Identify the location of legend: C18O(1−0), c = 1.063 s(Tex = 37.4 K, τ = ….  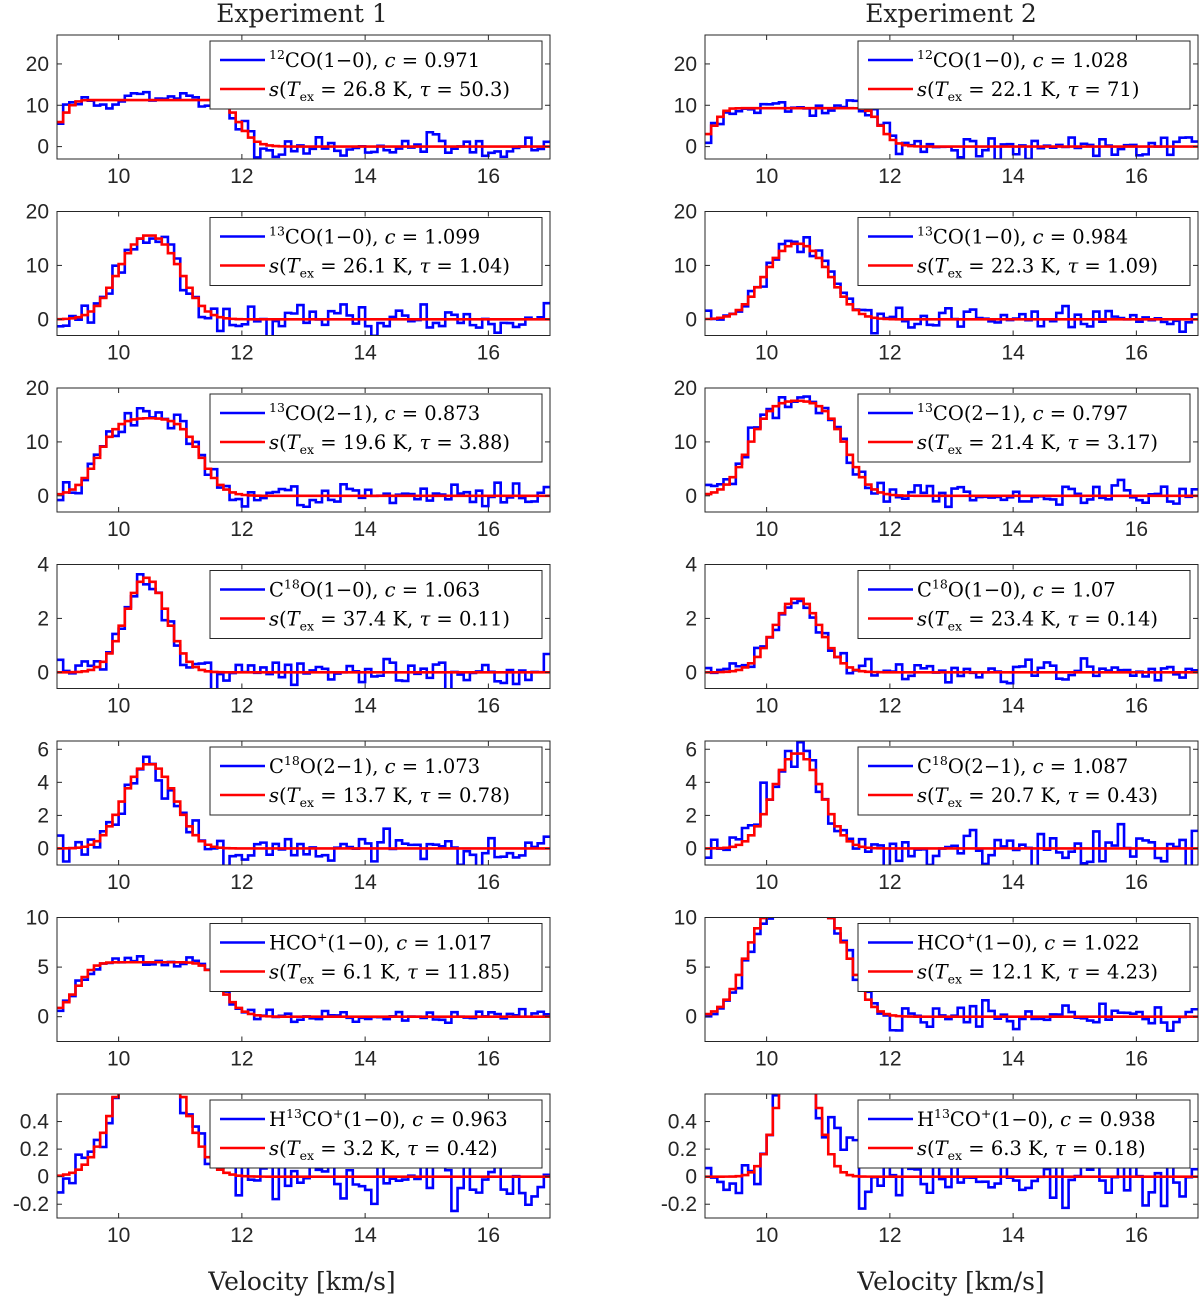
(376, 604).